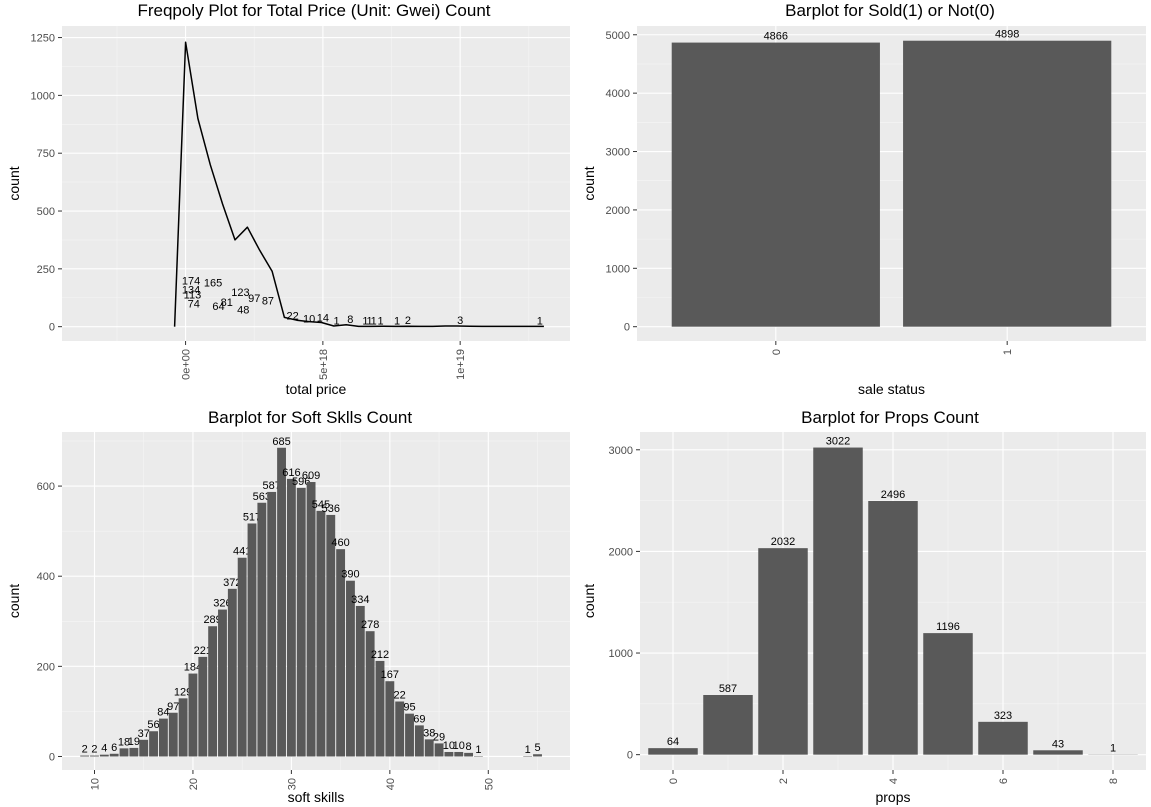  What do you see at coordinates (321, 505) in the screenshot?
I see `bar-value-label: 545` at bounding box center [321, 505].